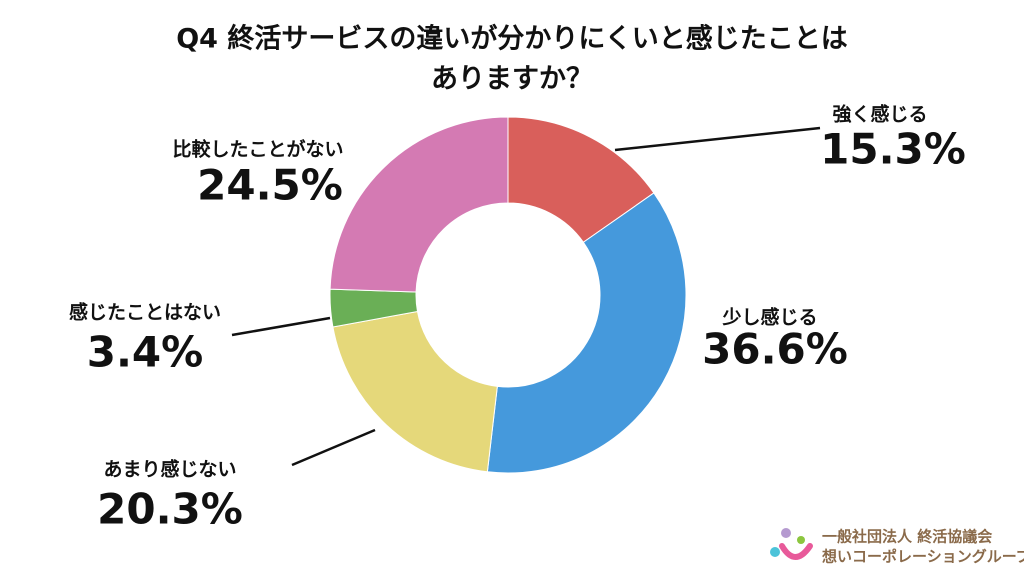 The width and height of the screenshot is (1024, 576). Describe the element at coordinates (769, 317) in the screenshot. I see `category-label: 少し感じる` at that location.